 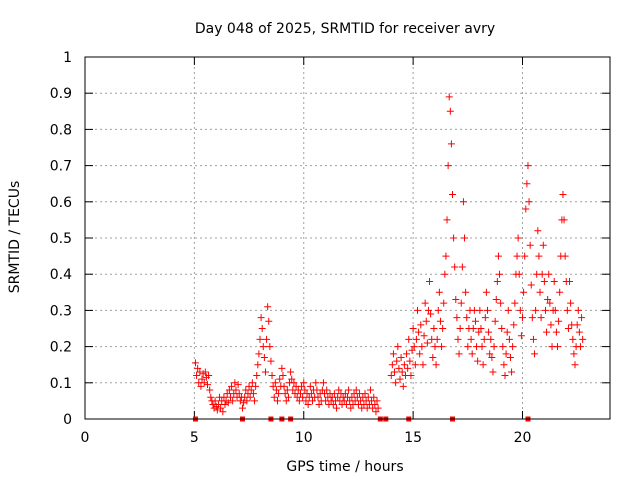 What do you see at coordinates (61, 348) in the screenshot?
I see `y-tick-label: 0.2` at bounding box center [61, 348].